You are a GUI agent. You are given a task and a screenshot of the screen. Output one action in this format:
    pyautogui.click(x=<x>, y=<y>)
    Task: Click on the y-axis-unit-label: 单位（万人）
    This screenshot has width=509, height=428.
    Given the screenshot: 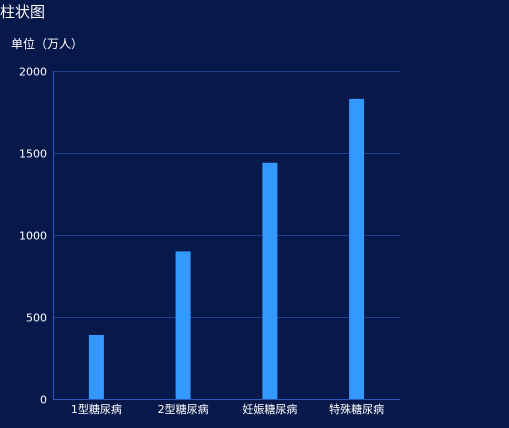 What is the action you would take?
    pyautogui.click(x=47, y=44)
    